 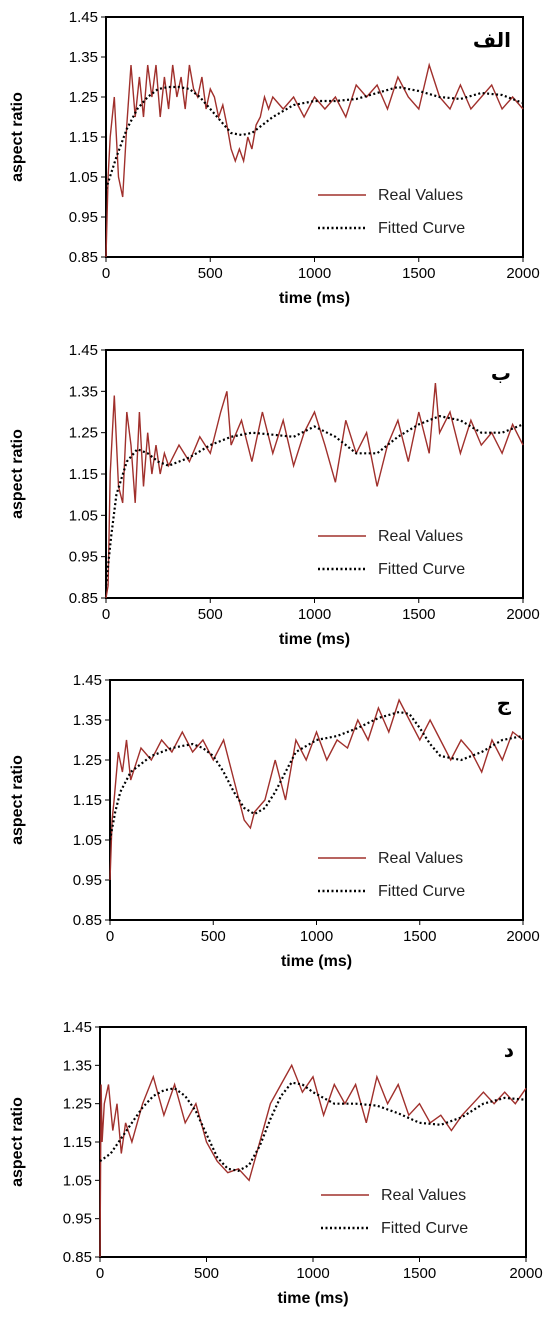 What do you see at coordinates (492, 40) in the screenshot?
I see `panel-label: الف` at bounding box center [492, 40].